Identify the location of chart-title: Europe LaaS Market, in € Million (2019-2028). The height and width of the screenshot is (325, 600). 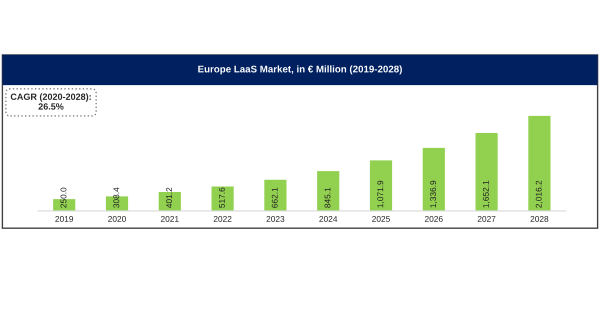
(300, 69).